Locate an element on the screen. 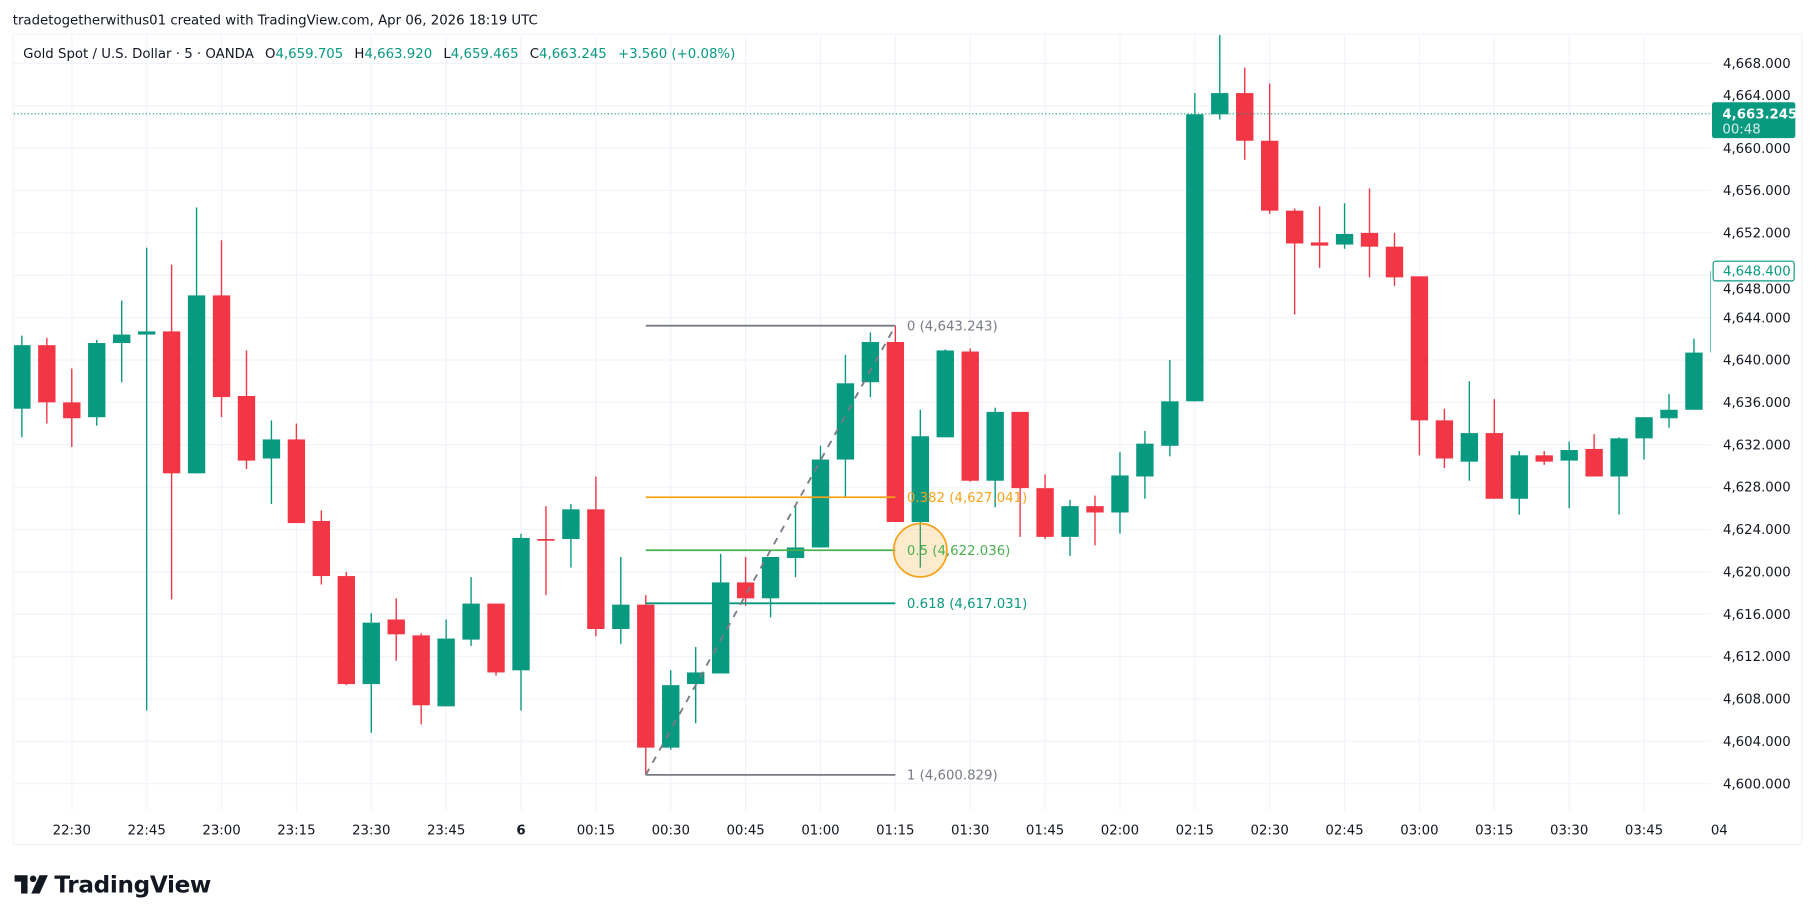 The image size is (1815, 921). price-tick-label: 4,600.000 is located at coordinates (1757, 784).